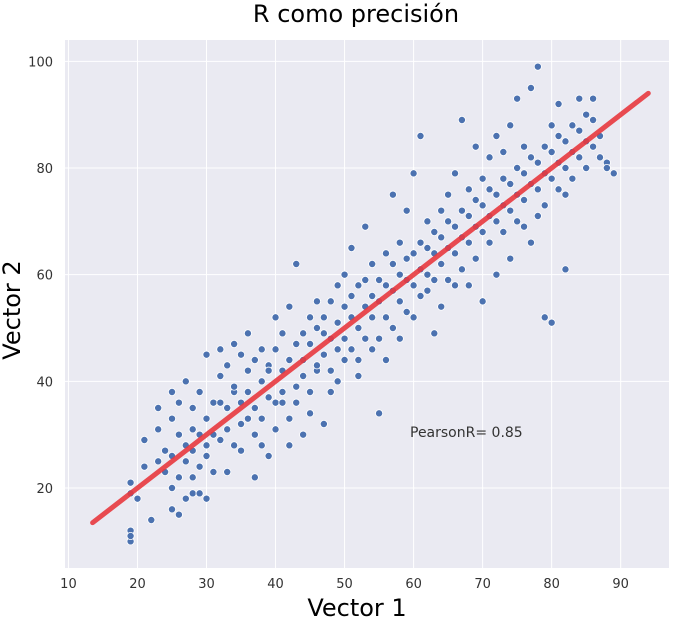 This screenshot has height=619, width=695. I want to click on y-axis-label: Vector 2, so click(13, 309).